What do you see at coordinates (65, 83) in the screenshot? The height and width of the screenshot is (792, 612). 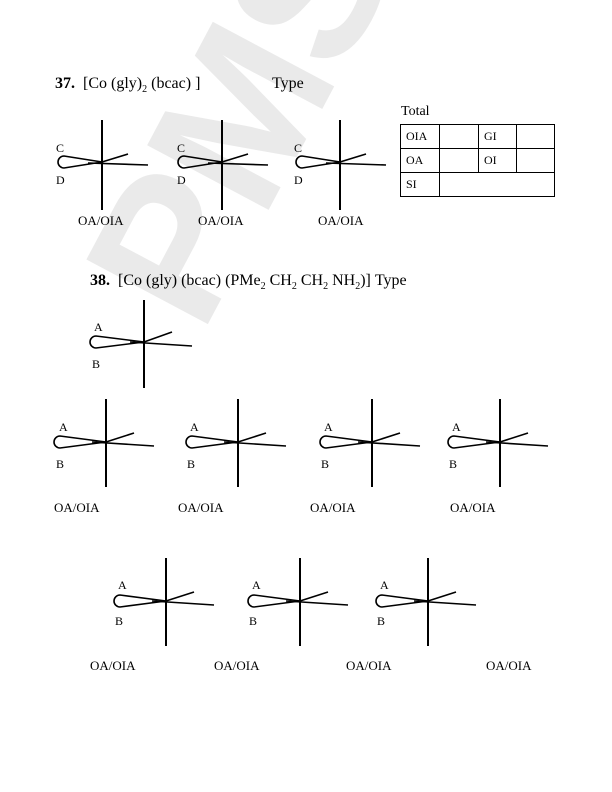 I see `question-number: 37.` at bounding box center [65, 83].